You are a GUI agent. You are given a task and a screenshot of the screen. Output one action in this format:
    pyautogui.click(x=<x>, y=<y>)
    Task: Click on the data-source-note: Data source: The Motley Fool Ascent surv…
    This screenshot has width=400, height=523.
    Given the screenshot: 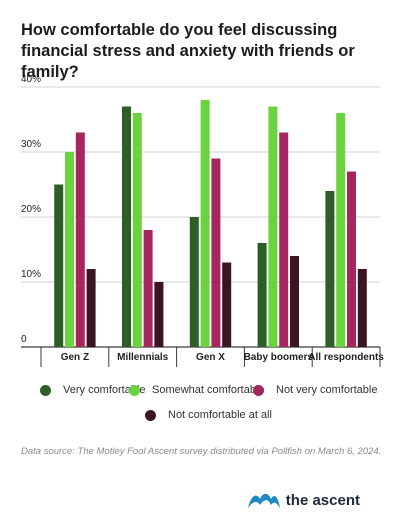 What is the action you would take?
    pyautogui.click(x=201, y=451)
    